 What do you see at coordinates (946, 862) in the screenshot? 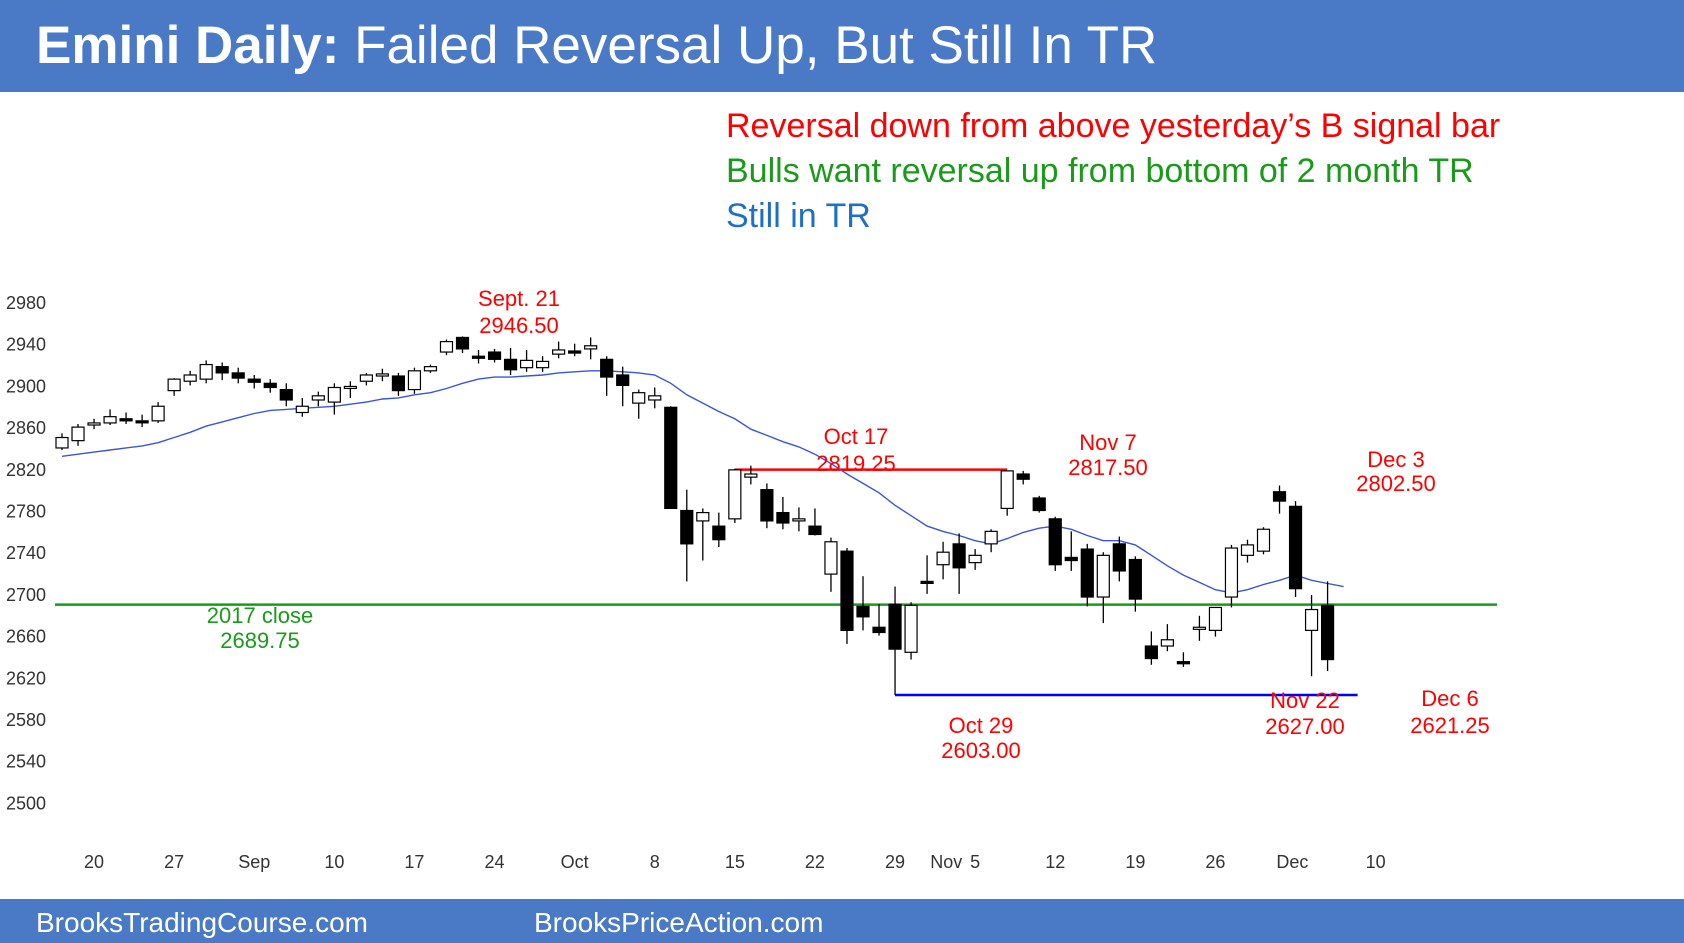
I see `x-tick-label: Nov` at bounding box center [946, 862].